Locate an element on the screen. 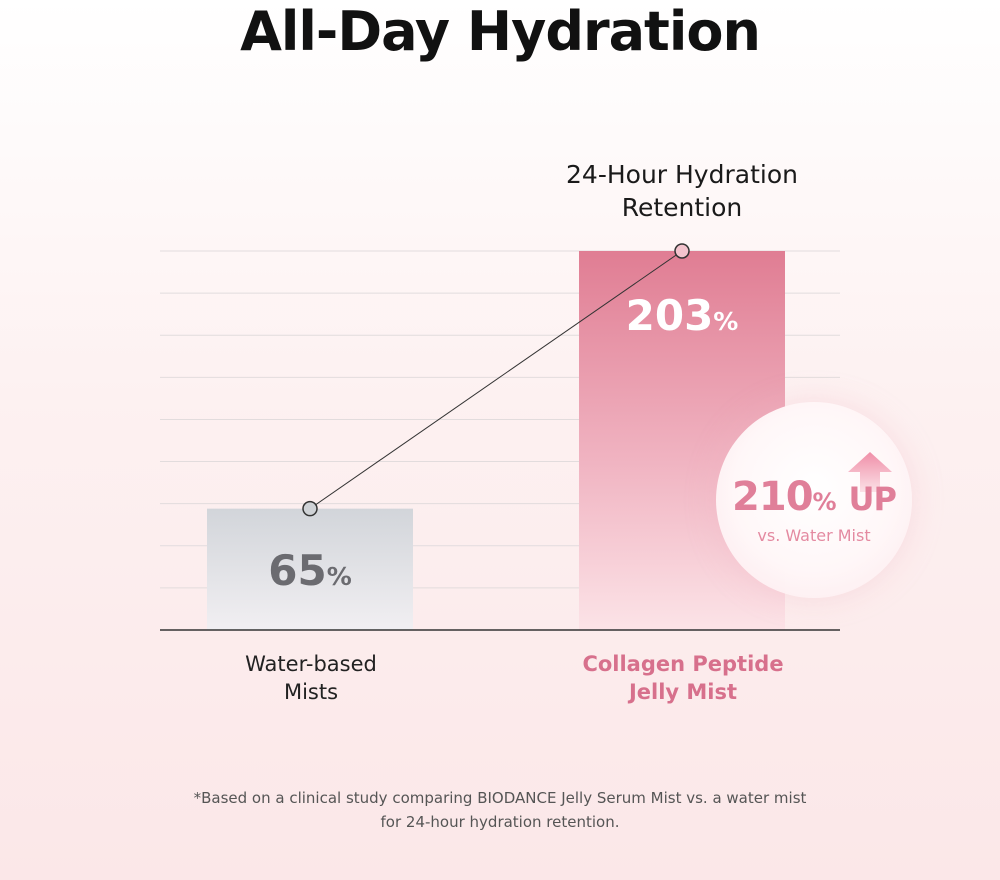 The width and height of the screenshot is (1000, 880). bar-water-based-mists is located at coordinates (310, 569).